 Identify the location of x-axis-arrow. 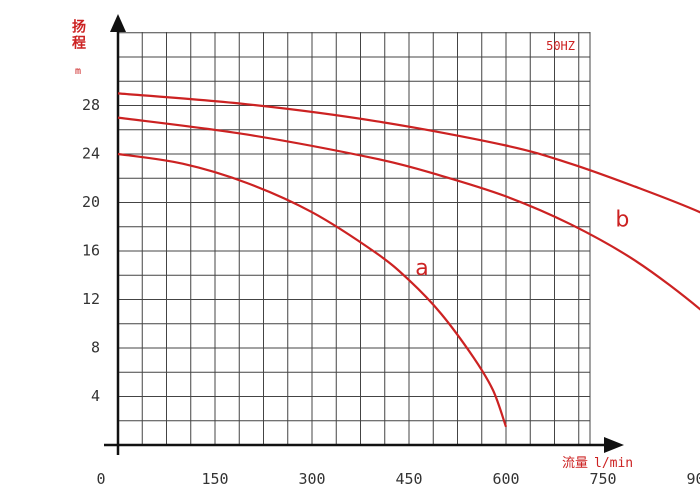
(614, 445).